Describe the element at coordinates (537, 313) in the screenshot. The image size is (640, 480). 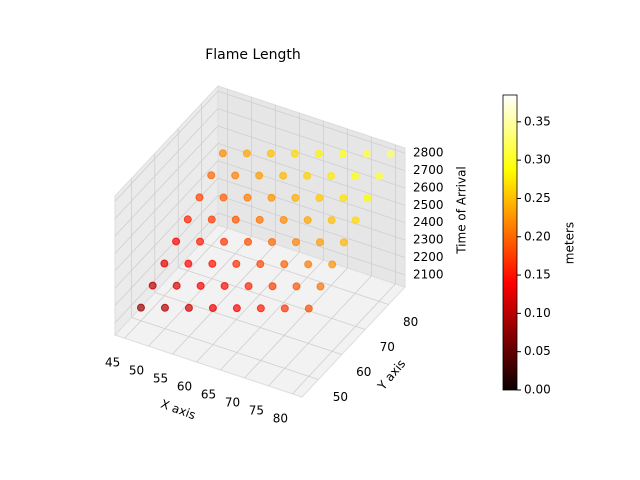
I see `colorbar-tick-label: 0.10` at that location.